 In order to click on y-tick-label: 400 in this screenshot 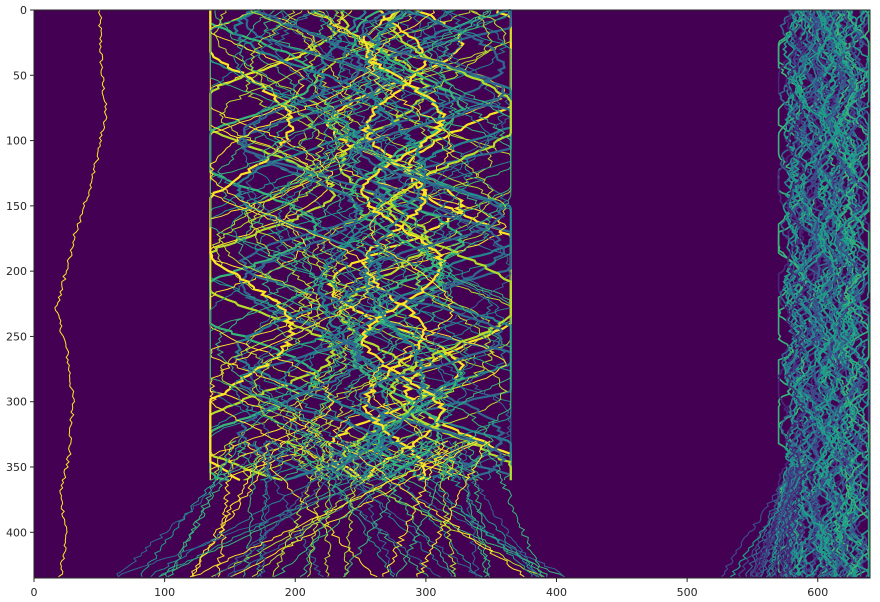, I will do `click(16, 532)`.